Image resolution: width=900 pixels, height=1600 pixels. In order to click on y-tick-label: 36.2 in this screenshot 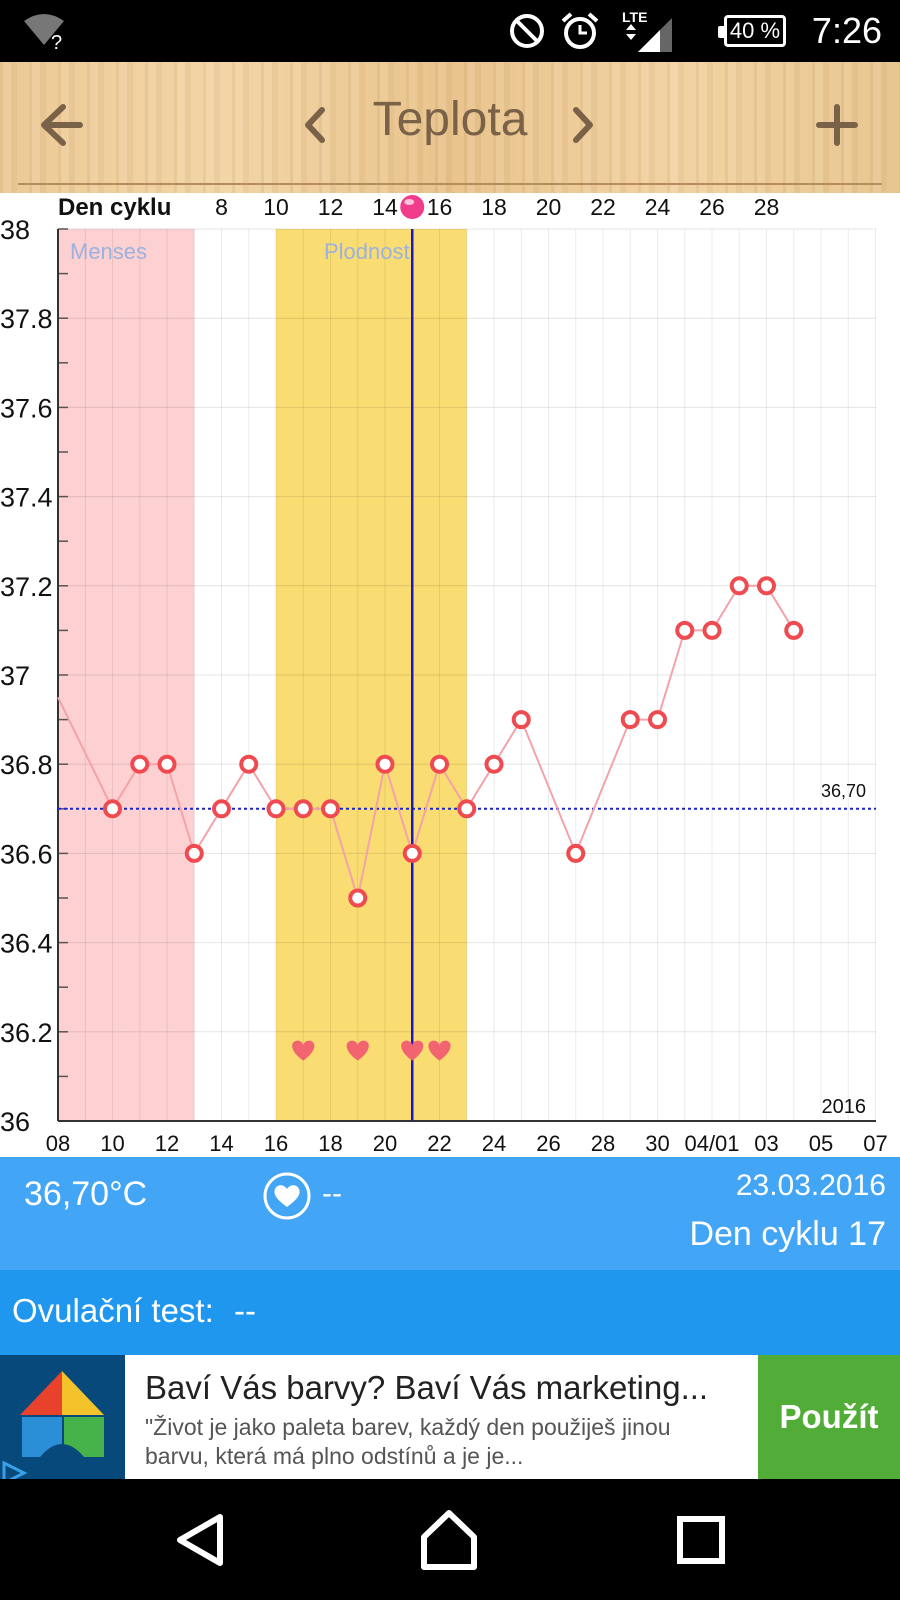, I will do `click(26, 1033)`.